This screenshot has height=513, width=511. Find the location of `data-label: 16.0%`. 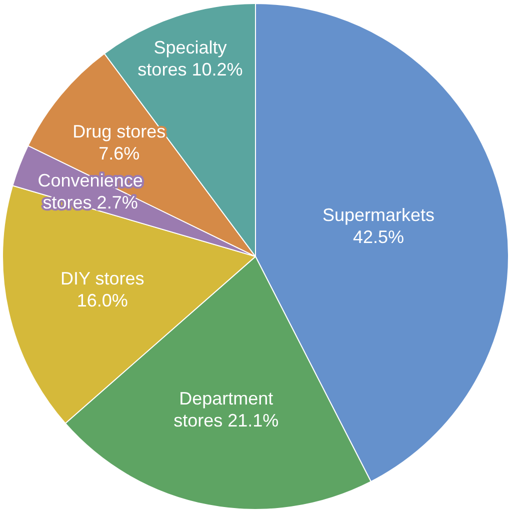

data-label: 16.0% is located at coordinates (102, 300).